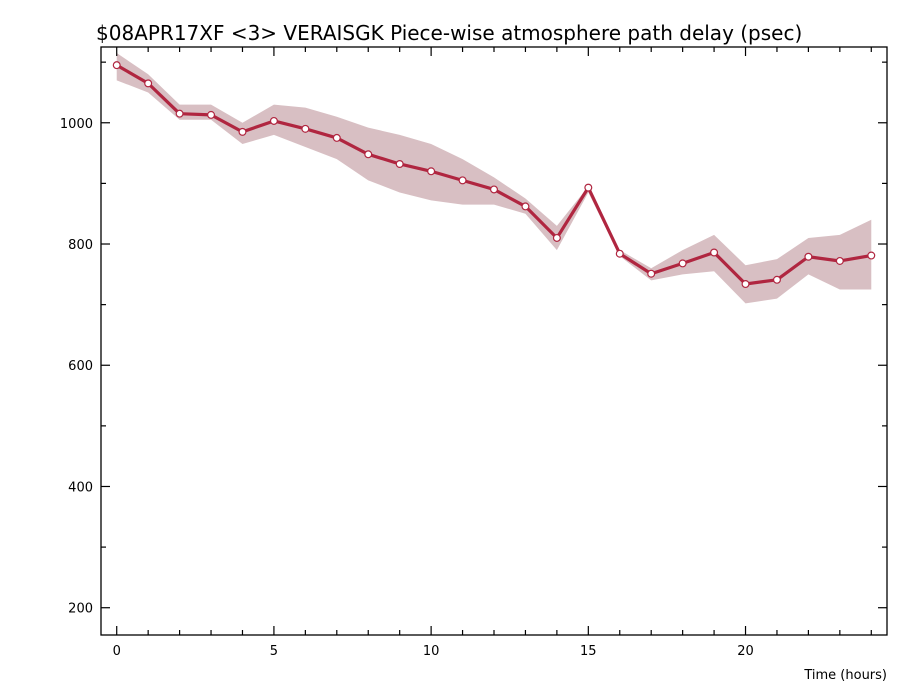 The image size is (905, 687). What do you see at coordinates (80, 609) in the screenshot?
I see `y-tick-label: 200` at bounding box center [80, 609].